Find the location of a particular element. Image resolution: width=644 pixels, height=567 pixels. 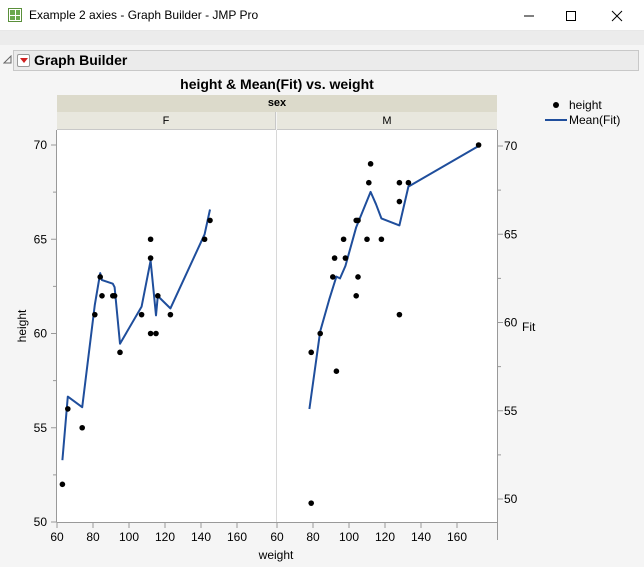

maximize-icon is located at coordinates (571, 15).